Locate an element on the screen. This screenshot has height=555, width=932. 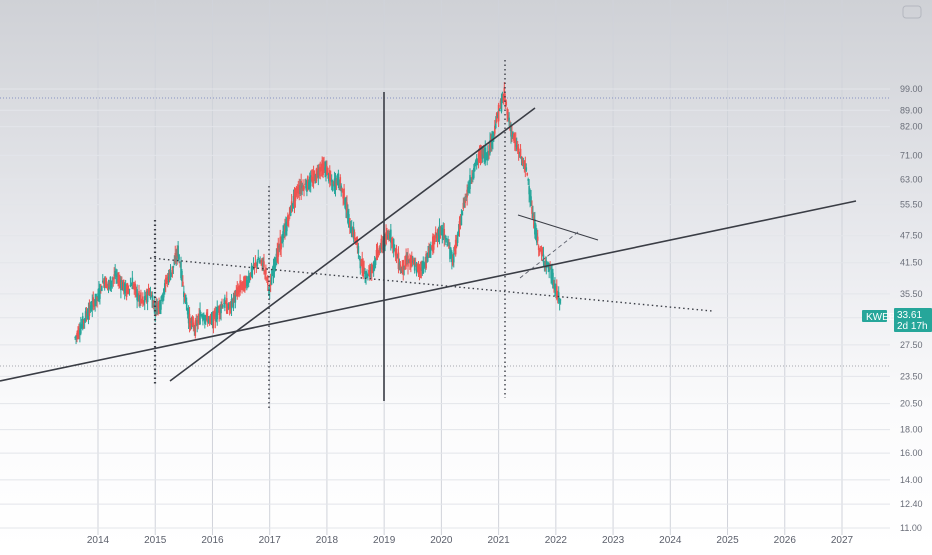
price-badge-bg is located at coordinates (913, 320).